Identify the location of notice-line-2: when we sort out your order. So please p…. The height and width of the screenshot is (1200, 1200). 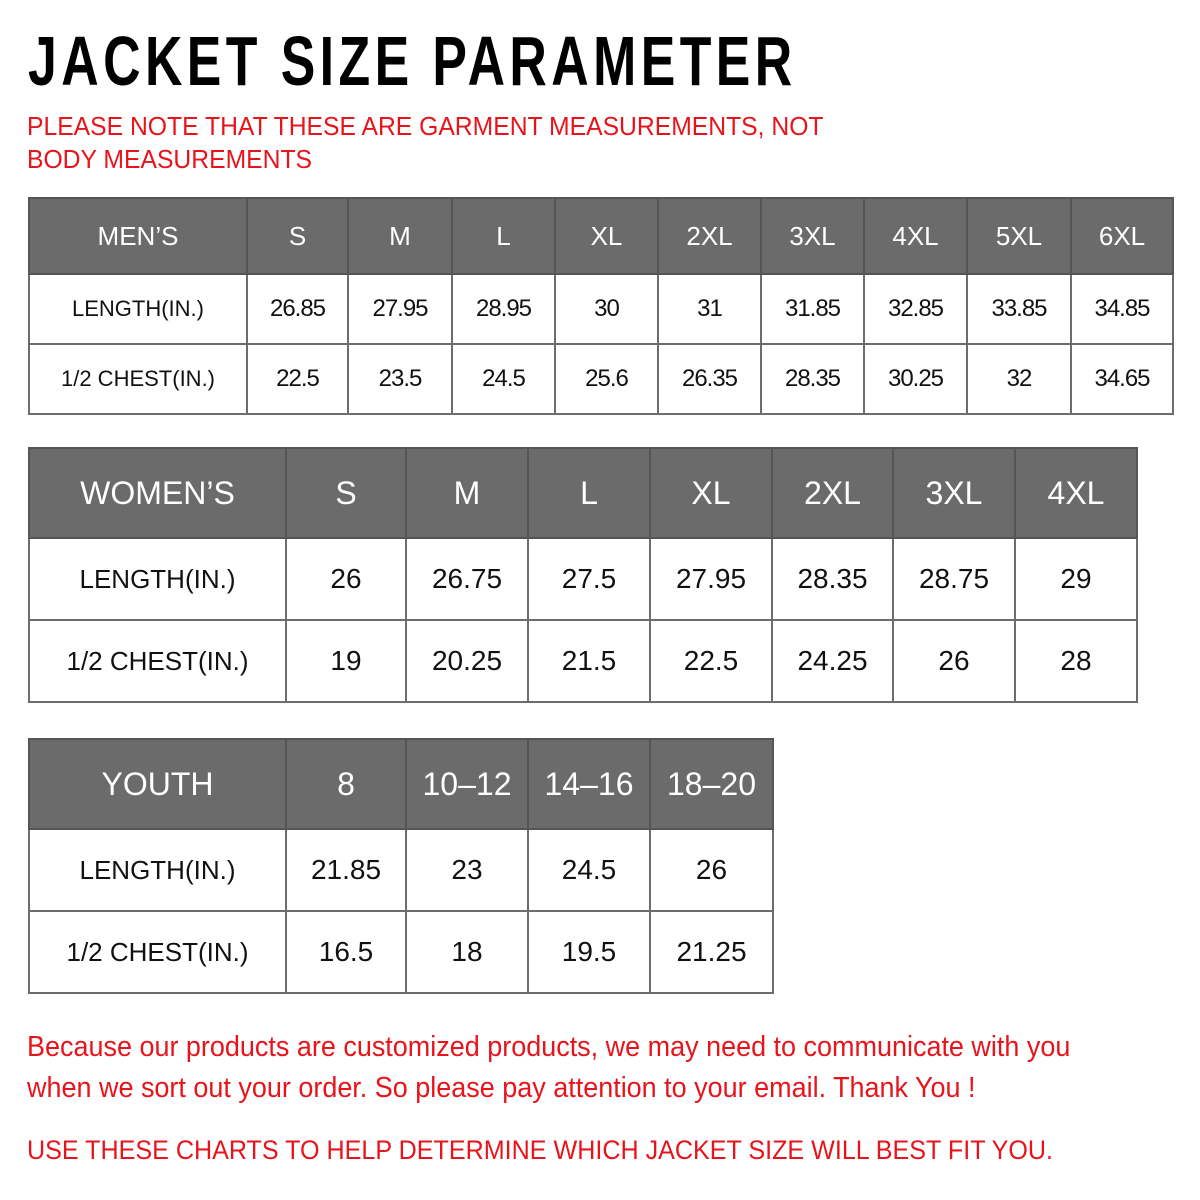
(501, 1088).